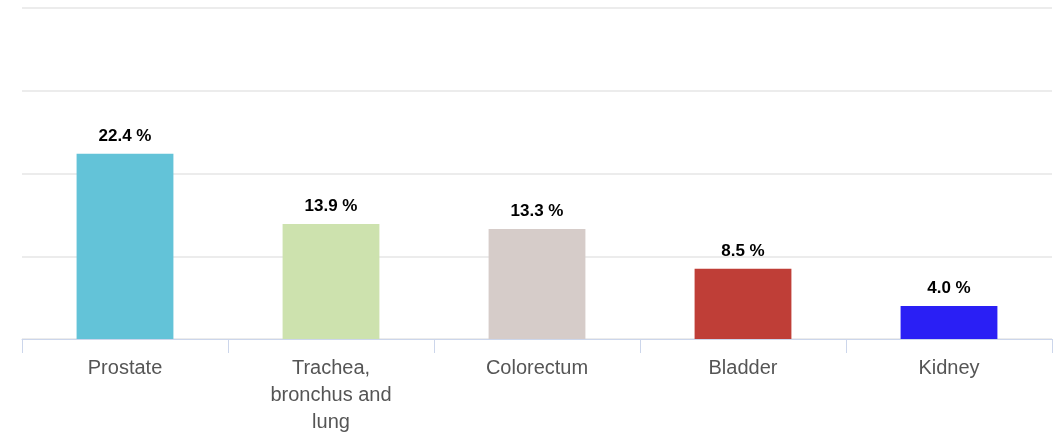  I want to click on x-tick-label: Trachea, bronchus and lung, so click(331, 393).